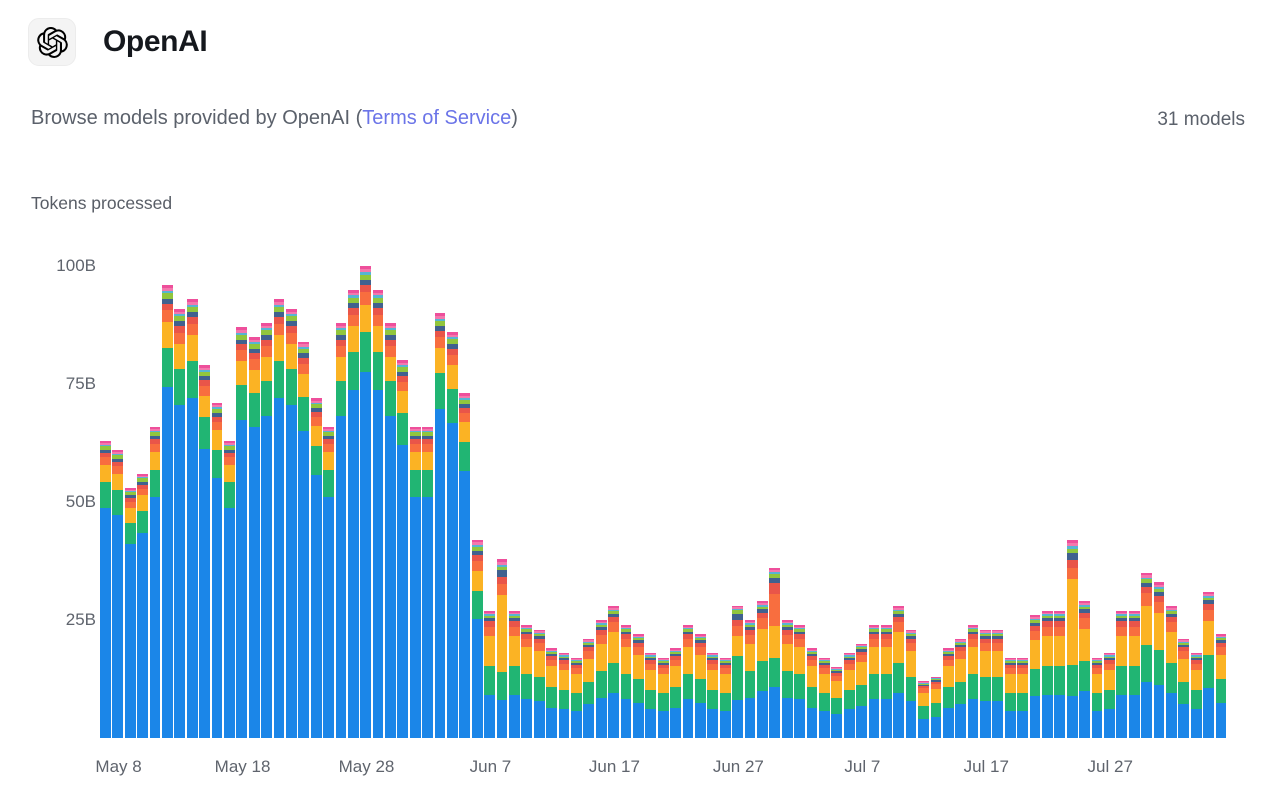 The height and width of the screenshot is (810, 1280). Describe the element at coordinates (1171, 715) in the screenshot. I see `bar-segment-blue` at that location.